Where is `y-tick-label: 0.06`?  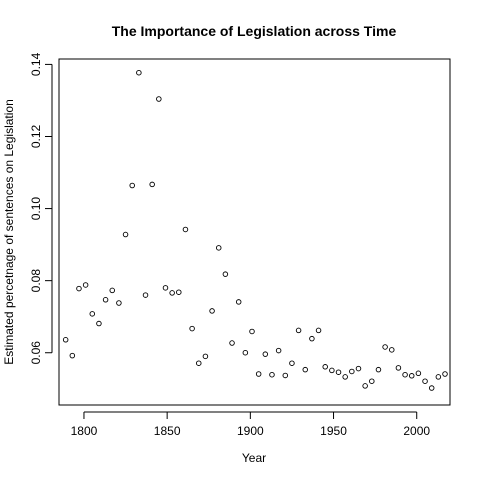
y-tick-label: 0.06 is located at coordinates (36, 353).